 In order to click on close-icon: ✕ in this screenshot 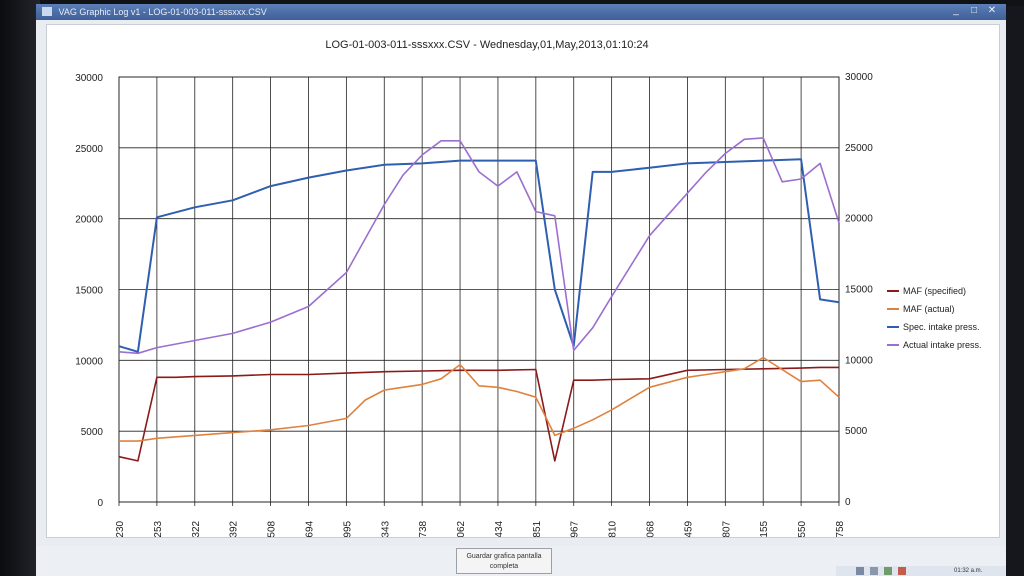, I will do `click(992, 10)`.